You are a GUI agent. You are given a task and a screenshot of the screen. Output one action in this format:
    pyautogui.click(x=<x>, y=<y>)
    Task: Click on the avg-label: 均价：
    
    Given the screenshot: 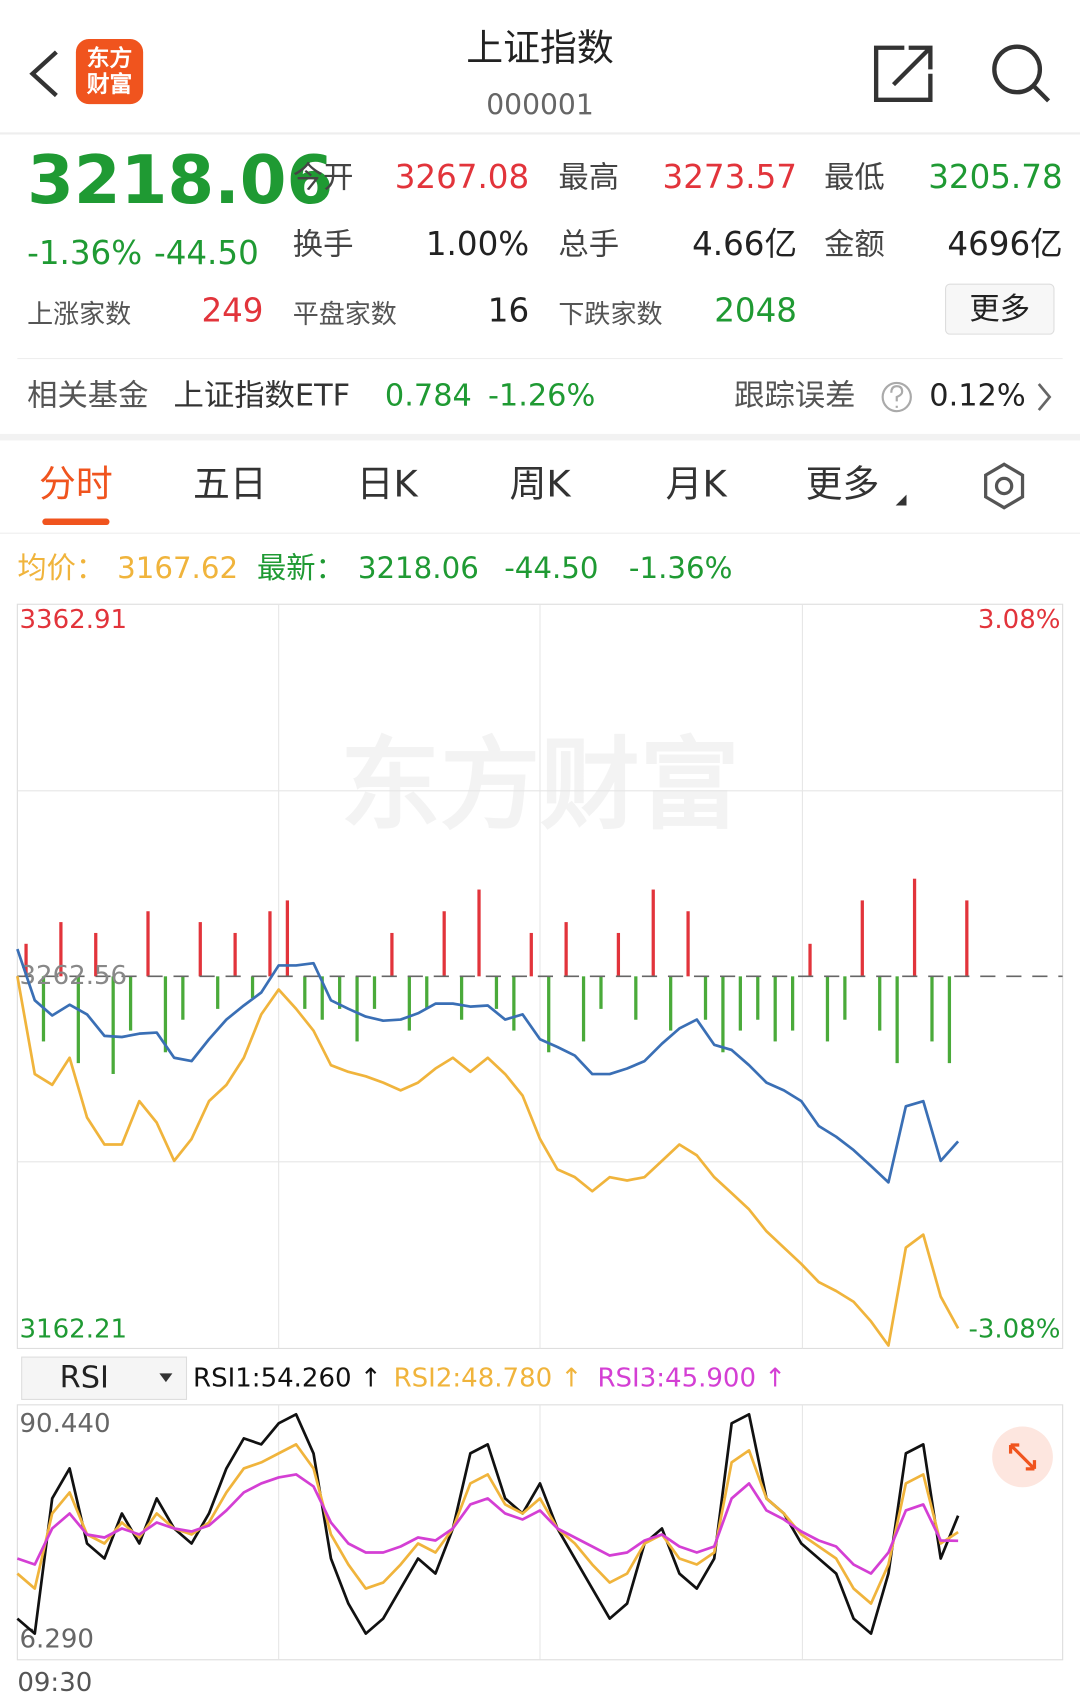 What is the action you would take?
    pyautogui.click(x=61, y=568)
    